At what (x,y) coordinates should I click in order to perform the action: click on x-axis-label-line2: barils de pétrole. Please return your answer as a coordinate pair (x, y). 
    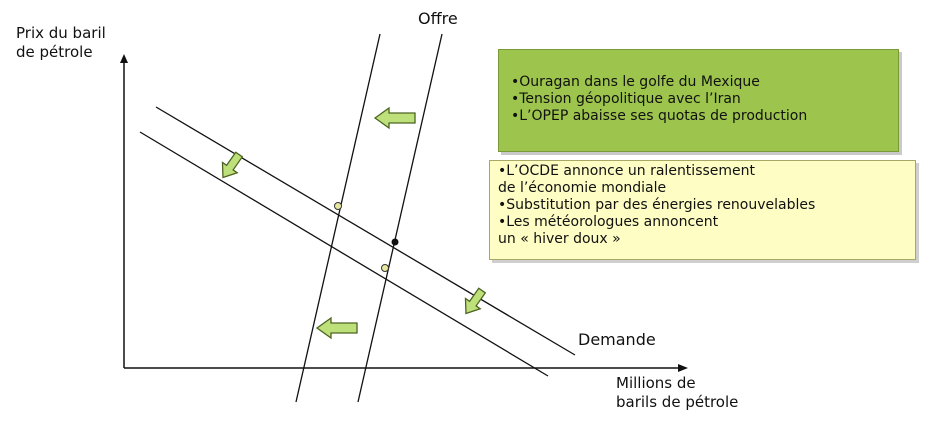
    Looking at the image, I should click on (677, 402).